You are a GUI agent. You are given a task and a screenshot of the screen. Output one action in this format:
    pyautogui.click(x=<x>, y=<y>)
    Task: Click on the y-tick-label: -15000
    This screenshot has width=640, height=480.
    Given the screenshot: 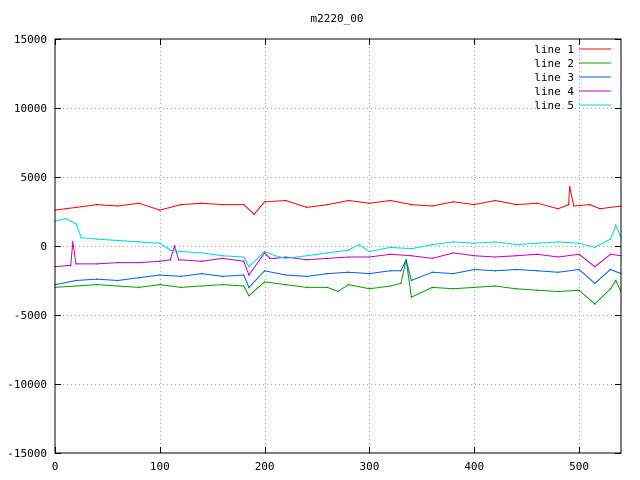 What is the action you would take?
    pyautogui.click(x=27, y=453)
    